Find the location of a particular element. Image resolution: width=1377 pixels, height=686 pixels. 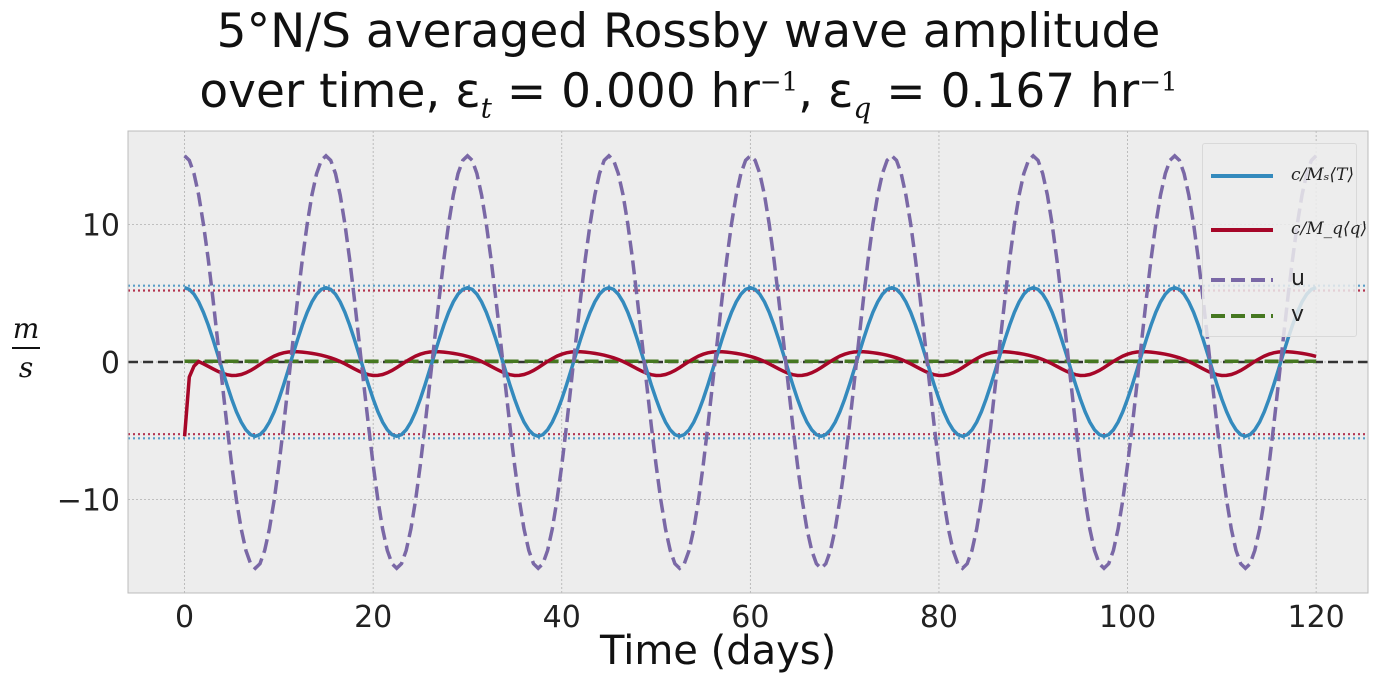

legend-item-T: c/Mₛ⟨T⟩ is located at coordinates (1283, 176).